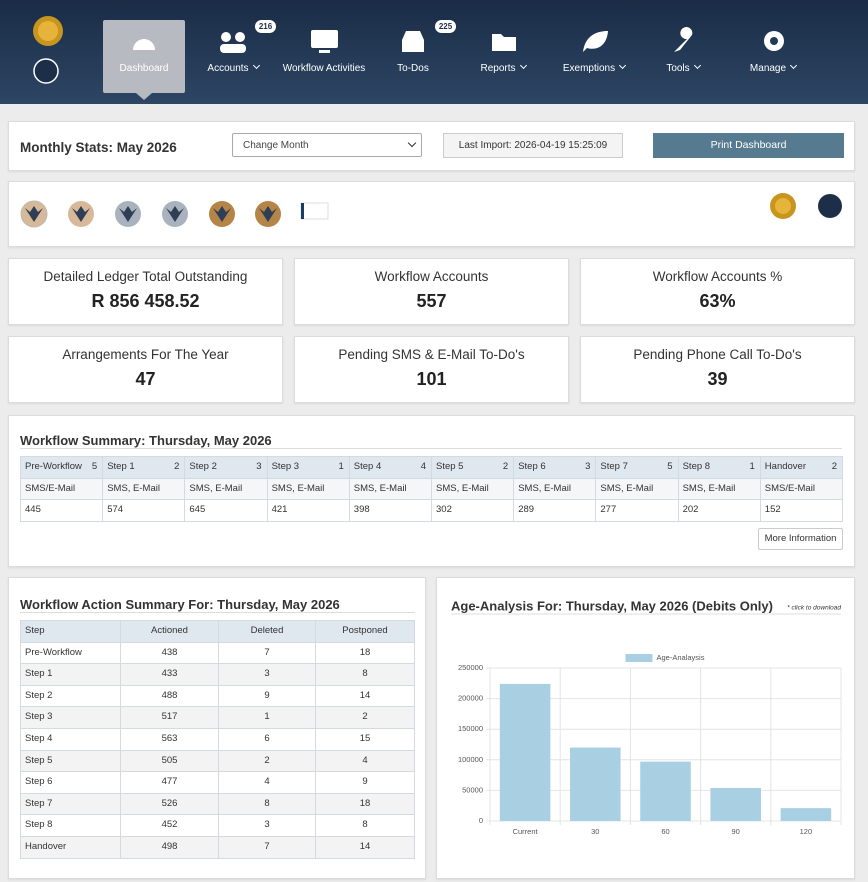 The height and width of the screenshot is (882, 868). What do you see at coordinates (683, 67) in the screenshot?
I see `nav-item: Tools` at bounding box center [683, 67].